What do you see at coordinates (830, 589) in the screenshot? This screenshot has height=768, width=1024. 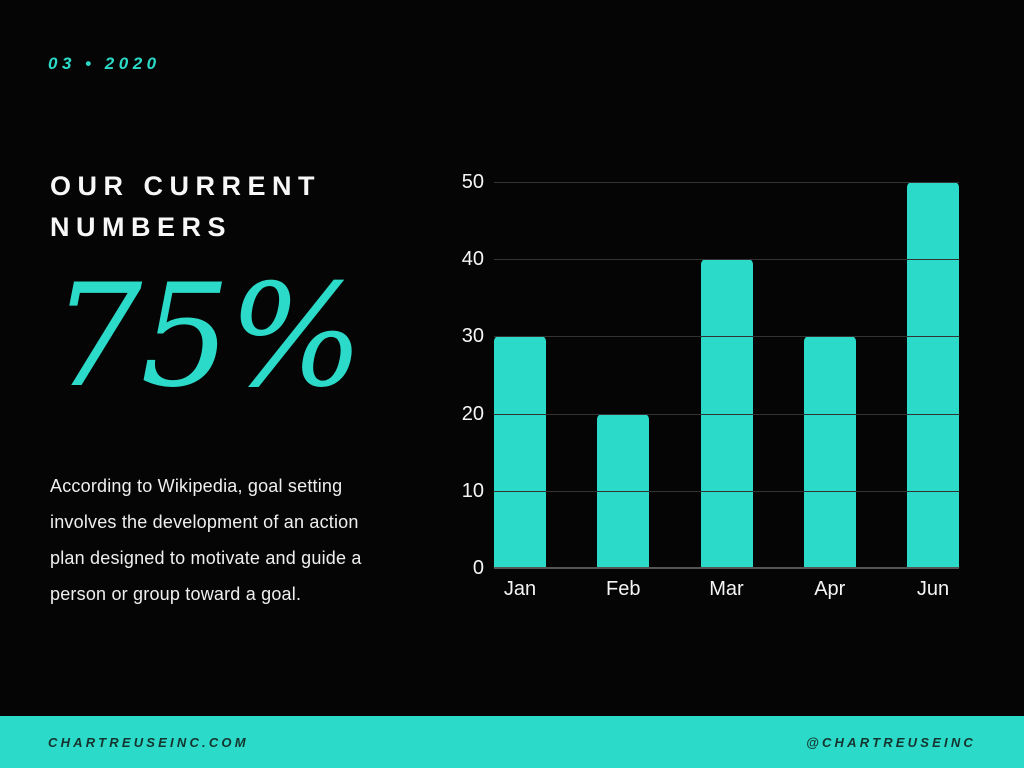 I see `x-tick-label-apr: Apr` at bounding box center [830, 589].